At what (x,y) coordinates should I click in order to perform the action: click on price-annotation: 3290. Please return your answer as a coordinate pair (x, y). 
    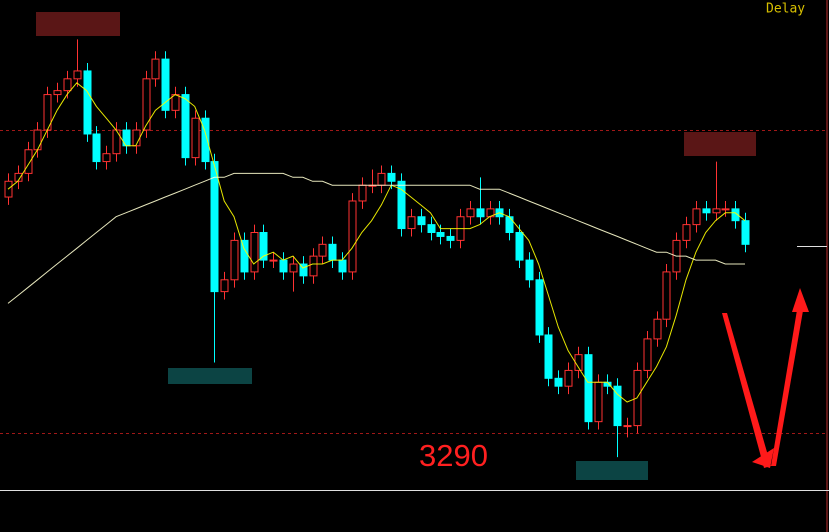
    Looking at the image, I should click on (453, 455).